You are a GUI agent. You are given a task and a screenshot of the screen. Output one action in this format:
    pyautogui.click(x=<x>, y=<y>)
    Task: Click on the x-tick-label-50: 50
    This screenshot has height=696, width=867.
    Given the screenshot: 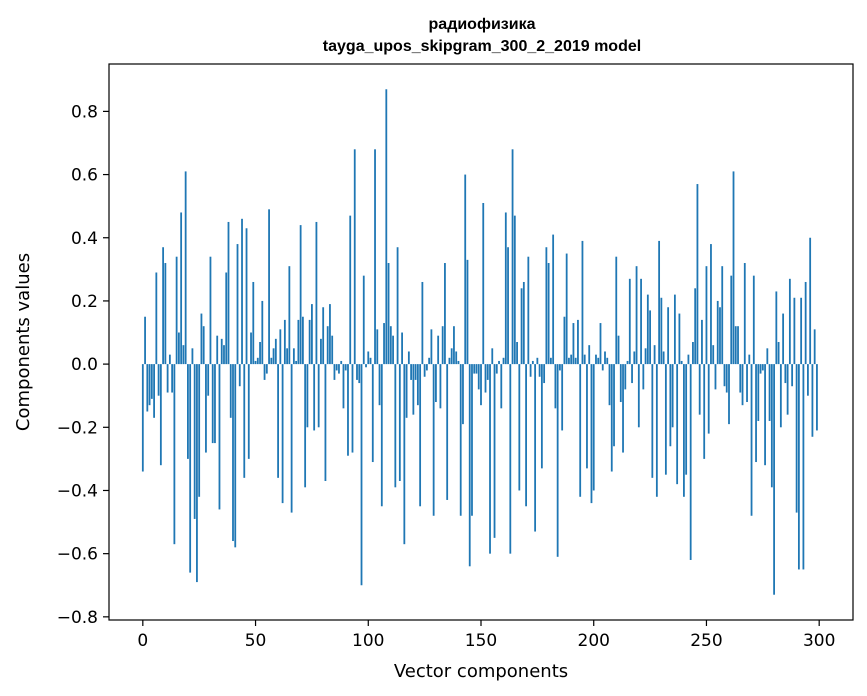 What is the action you would take?
    pyautogui.click(x=256, y=641)
    